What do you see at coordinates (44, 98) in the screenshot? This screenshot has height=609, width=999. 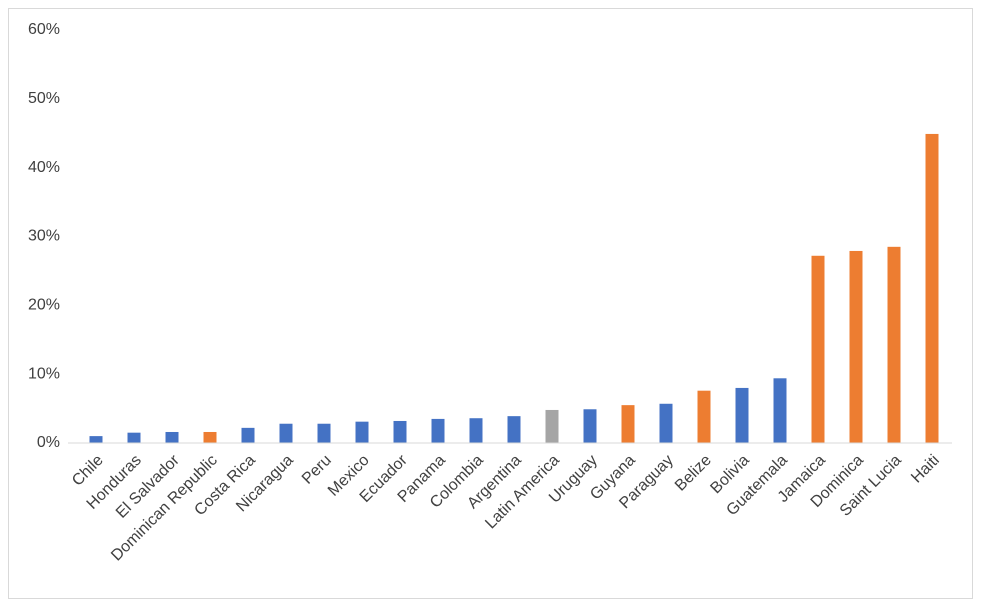 I see `y-tick-label: 50%` at bounding box center [44, 98].